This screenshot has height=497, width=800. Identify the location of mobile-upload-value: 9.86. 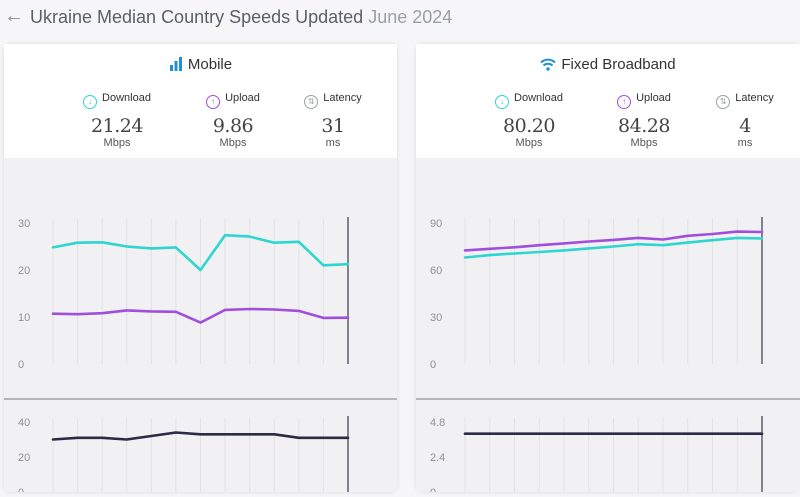
(233, 126).